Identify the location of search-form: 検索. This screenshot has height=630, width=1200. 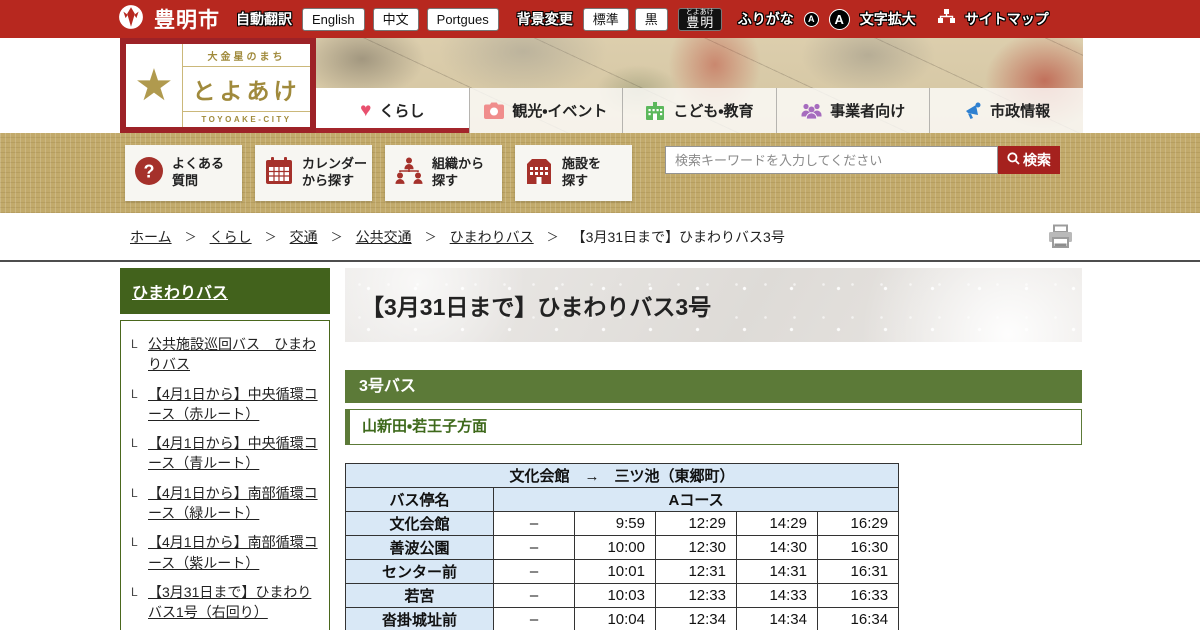
(862, 160).